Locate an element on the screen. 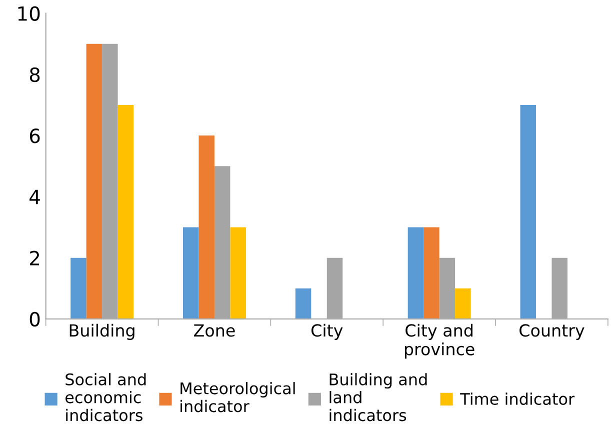 This screenshot has width=611, height=443. x-tick-label: Zone is located at coordinates (214, 330).